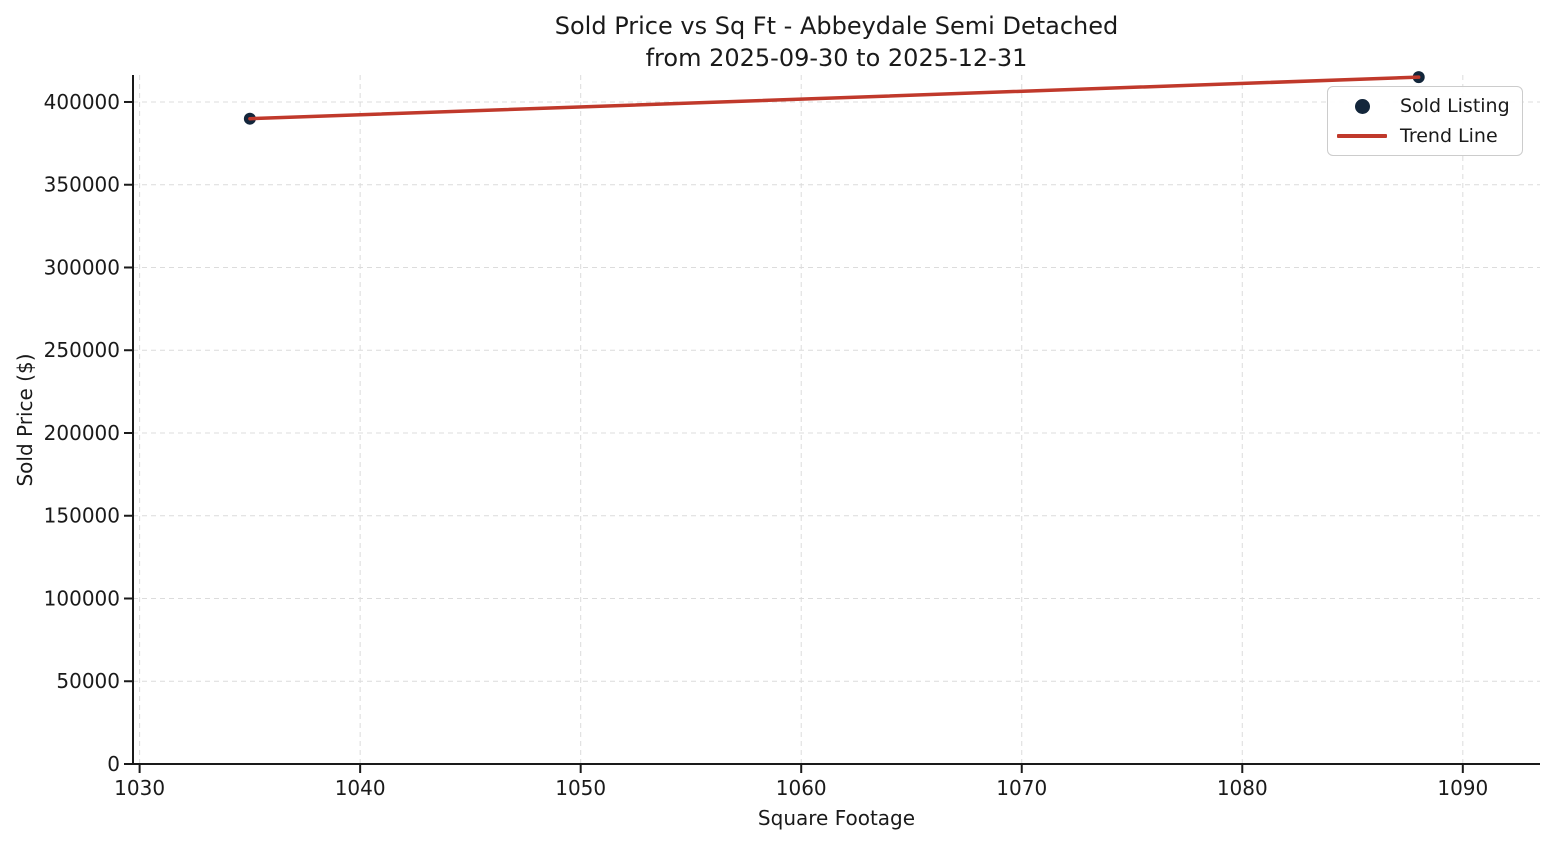 The image size is (1547, 845). I want to click on legend-item-sold-listing: Sold Listing, so click(1424, 106).